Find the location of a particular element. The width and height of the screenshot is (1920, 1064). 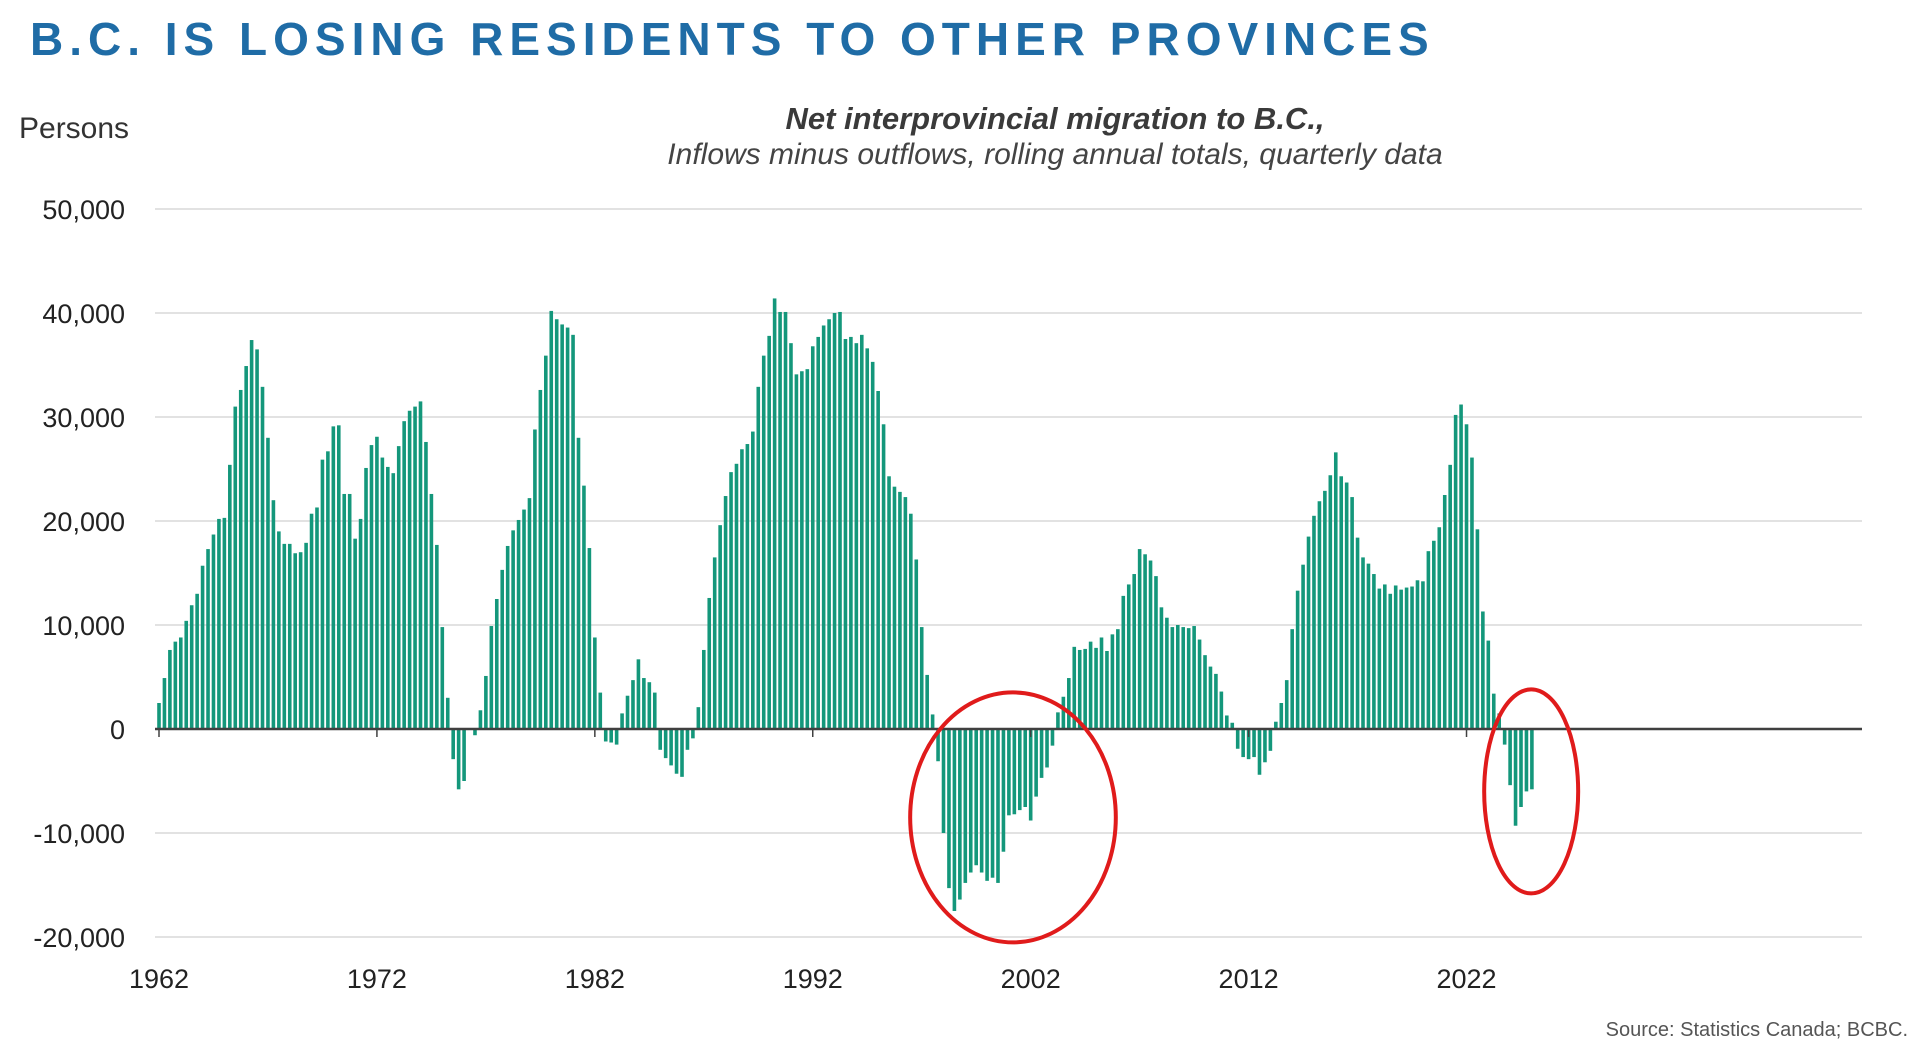

x-tick-label: 1992 is located at coordinates (813, 979).